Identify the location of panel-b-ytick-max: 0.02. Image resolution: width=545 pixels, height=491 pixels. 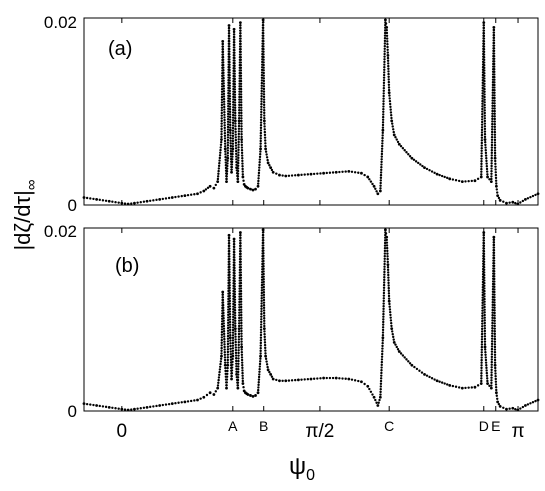
(60, 231).